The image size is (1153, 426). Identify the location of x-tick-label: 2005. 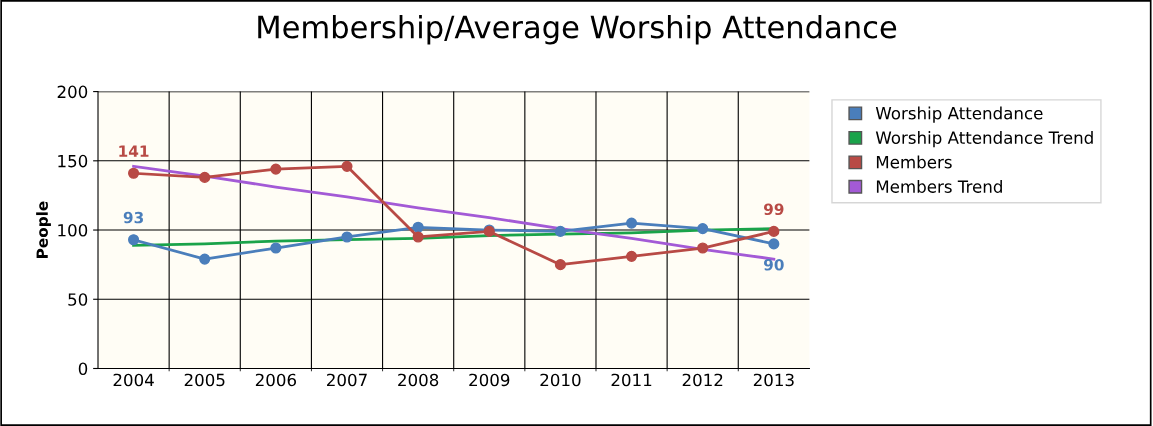
(204, 380).